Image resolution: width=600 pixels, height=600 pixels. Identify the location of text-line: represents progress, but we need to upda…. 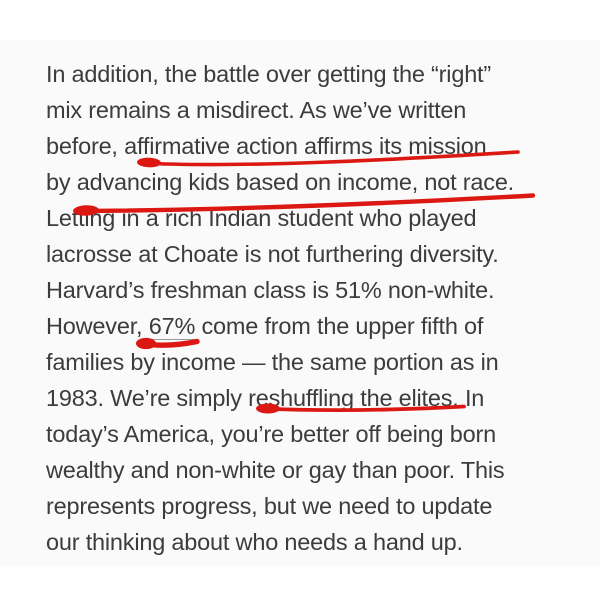
(269, 506).